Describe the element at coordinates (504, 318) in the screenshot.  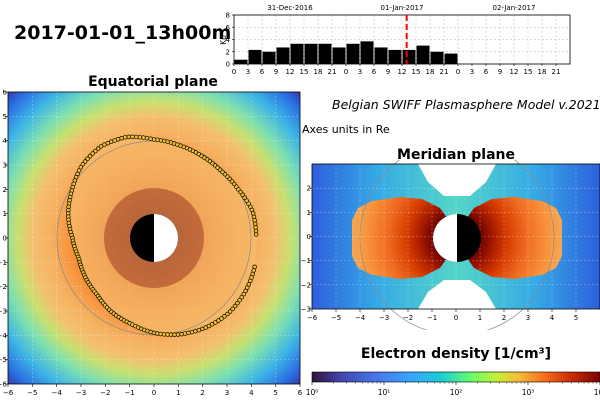
I see `mer-x-tick-label: 2` at that location.